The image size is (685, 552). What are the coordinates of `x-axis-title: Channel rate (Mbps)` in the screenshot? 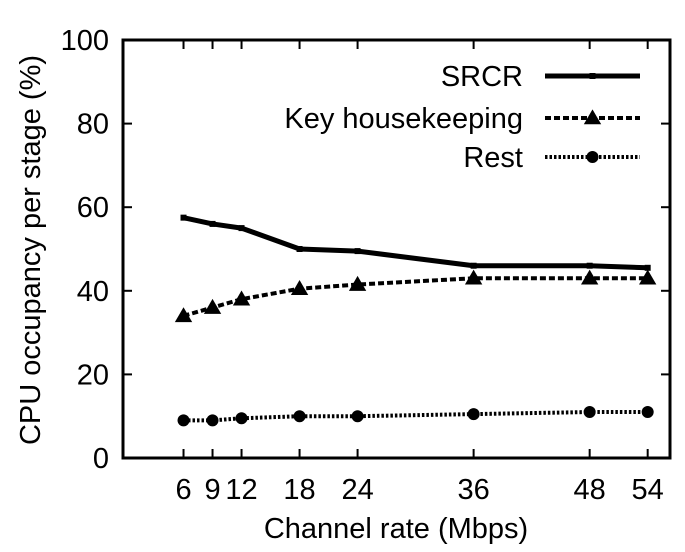 It's located at (396, 529).